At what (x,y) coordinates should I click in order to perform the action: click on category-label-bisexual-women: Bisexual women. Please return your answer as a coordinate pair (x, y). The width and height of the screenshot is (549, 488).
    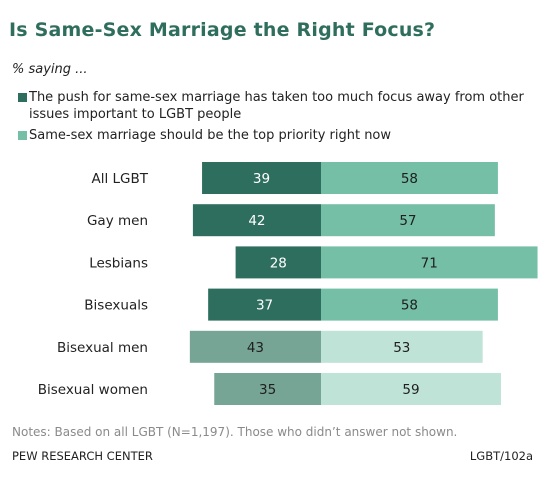
    Looking at the image, I should click on (93, 390).